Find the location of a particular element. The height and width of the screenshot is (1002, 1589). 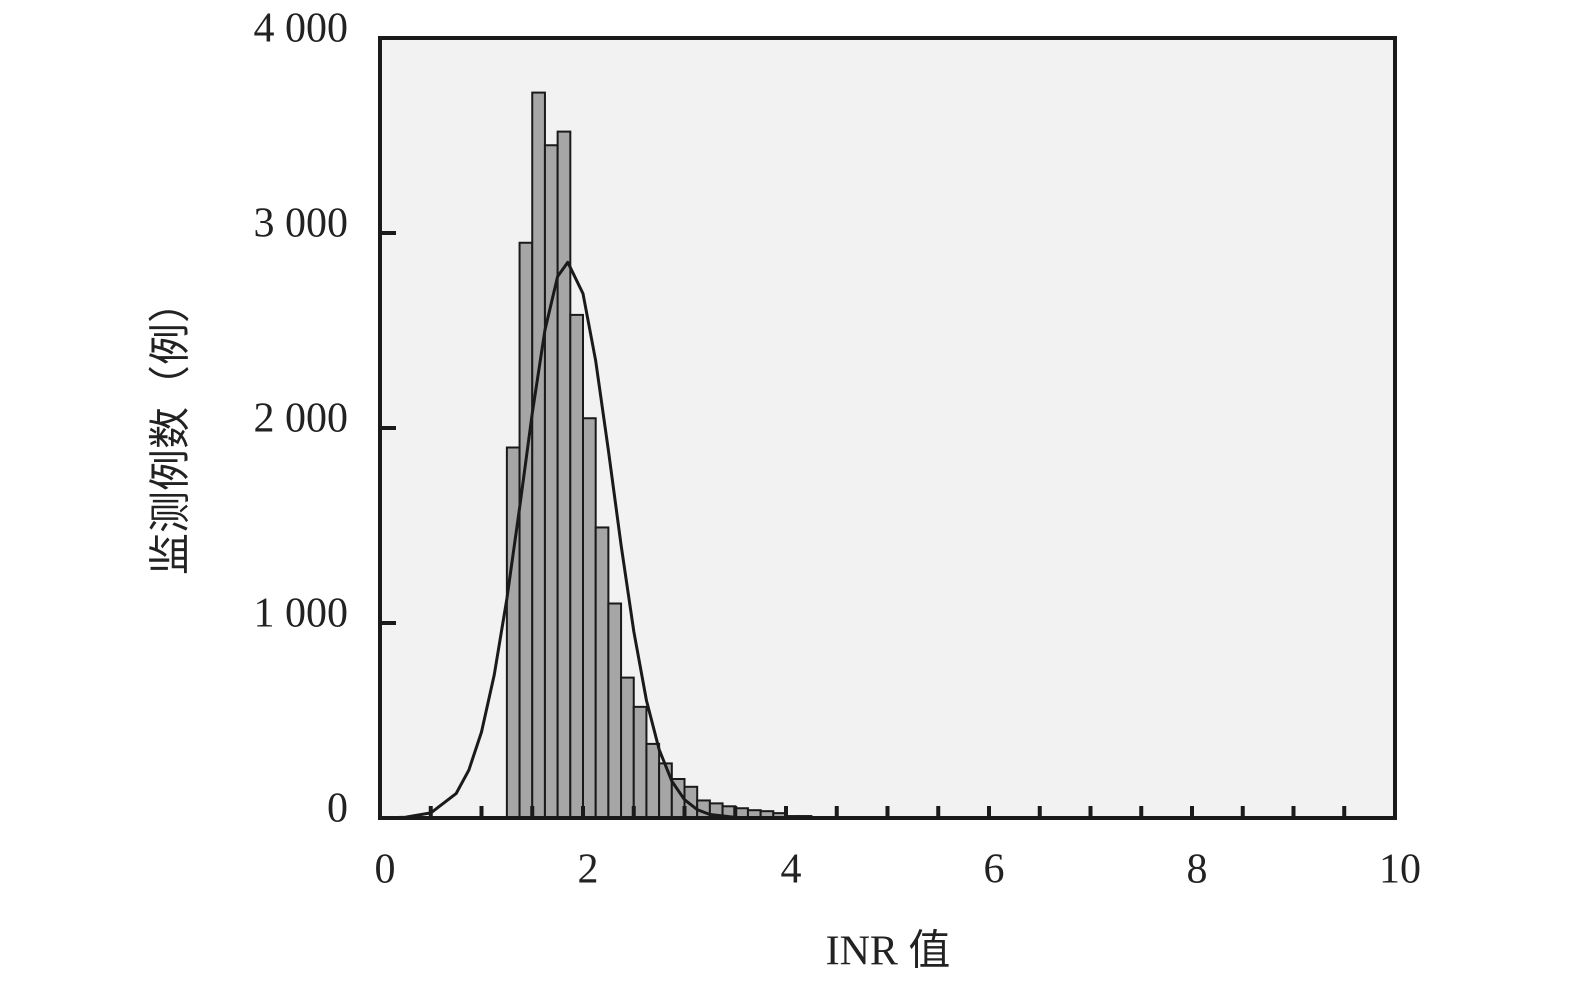

fit-curve is located at coordinates (582, 540).